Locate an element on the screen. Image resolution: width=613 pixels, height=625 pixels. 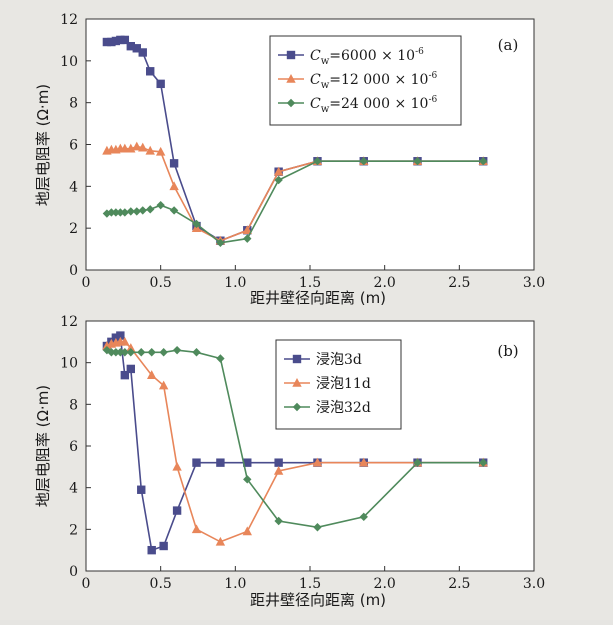
x-axis-label-b: 距井壁径向距离 (m) is located at coordinates (318, 600).